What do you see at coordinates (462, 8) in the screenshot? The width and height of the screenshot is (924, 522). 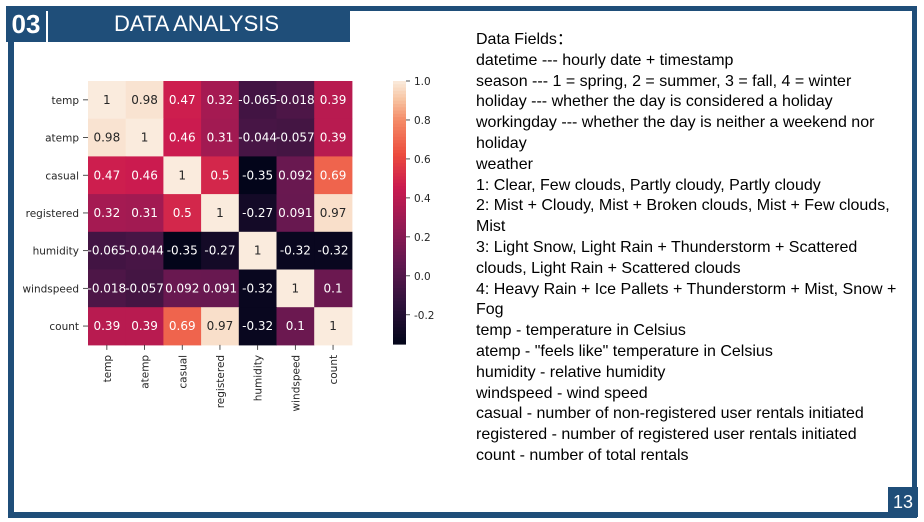 I see `slide-frame-top` at bounding box center [462, 8].